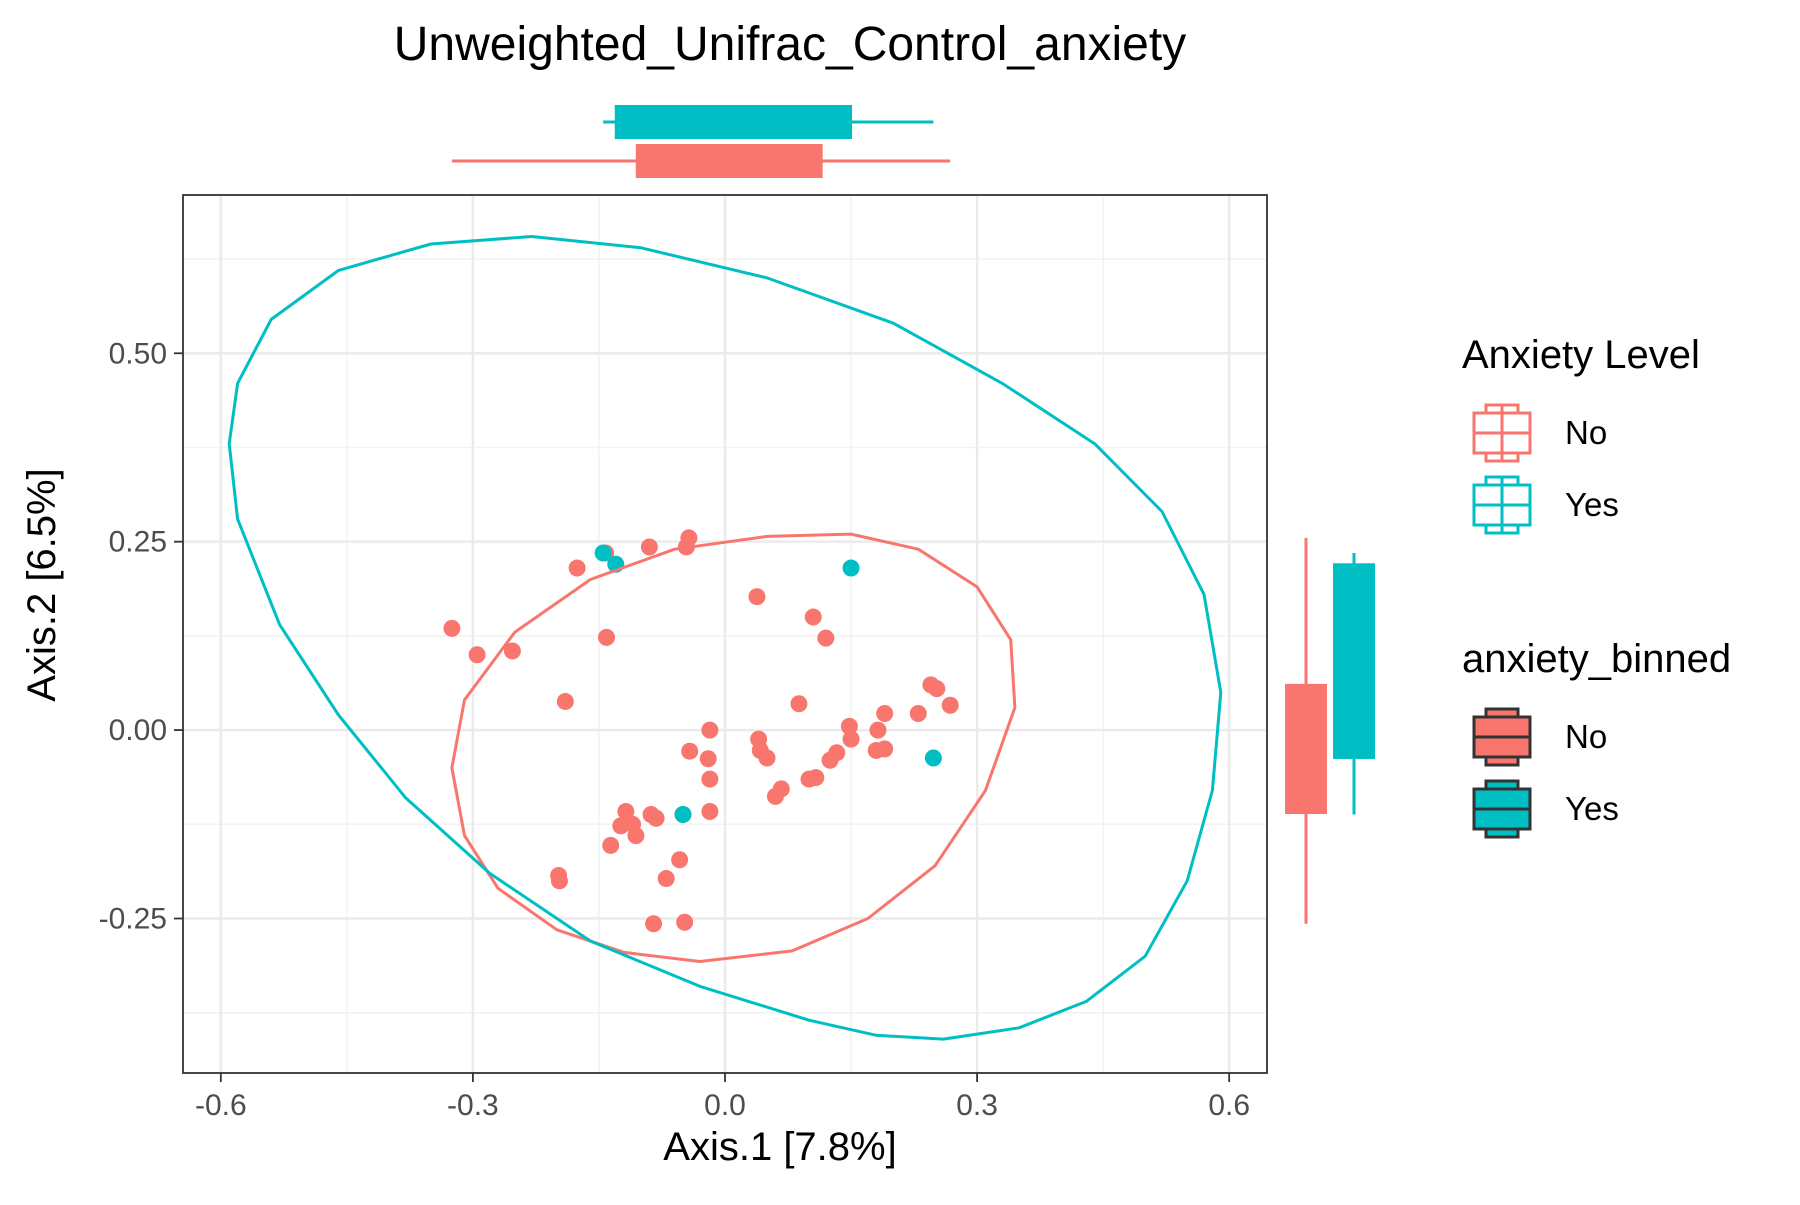 The image size is (1800, 1205). Describe the element at coordinates (1581, 355) in the screenshot. I see `legend-title: Anxiety Level` at that location.